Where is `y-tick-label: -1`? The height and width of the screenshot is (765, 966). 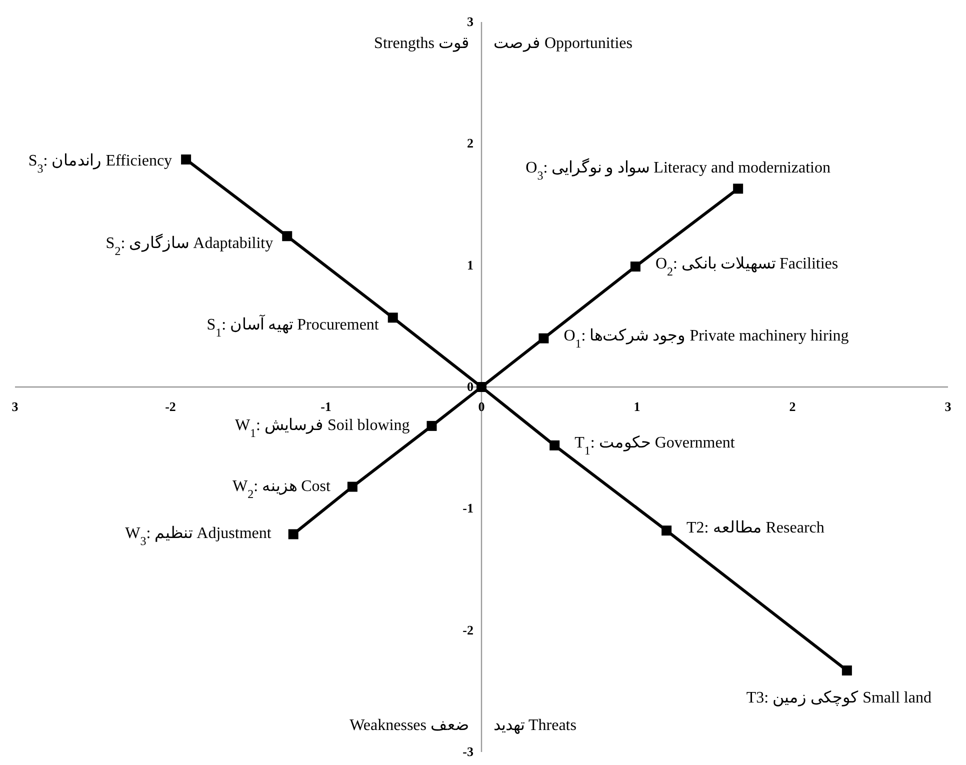 y-tick-label: -1 is located at coordinates (468, 508).